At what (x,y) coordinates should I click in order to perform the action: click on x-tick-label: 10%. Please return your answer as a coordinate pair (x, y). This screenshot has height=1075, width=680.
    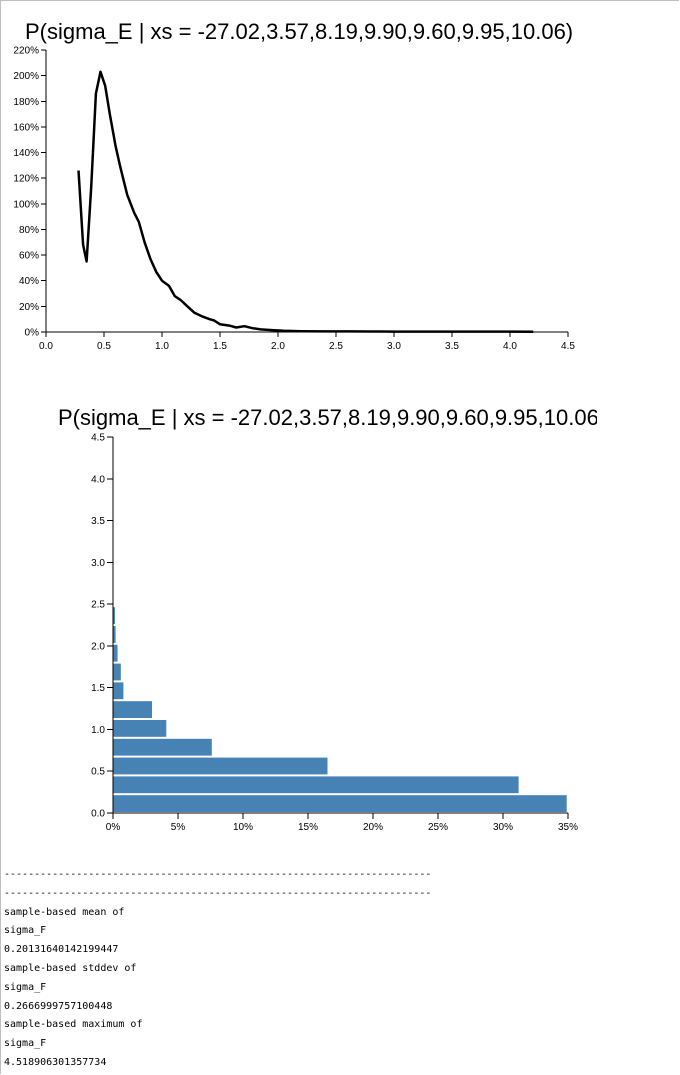
    Looking at the image, I should click on (243, 827).